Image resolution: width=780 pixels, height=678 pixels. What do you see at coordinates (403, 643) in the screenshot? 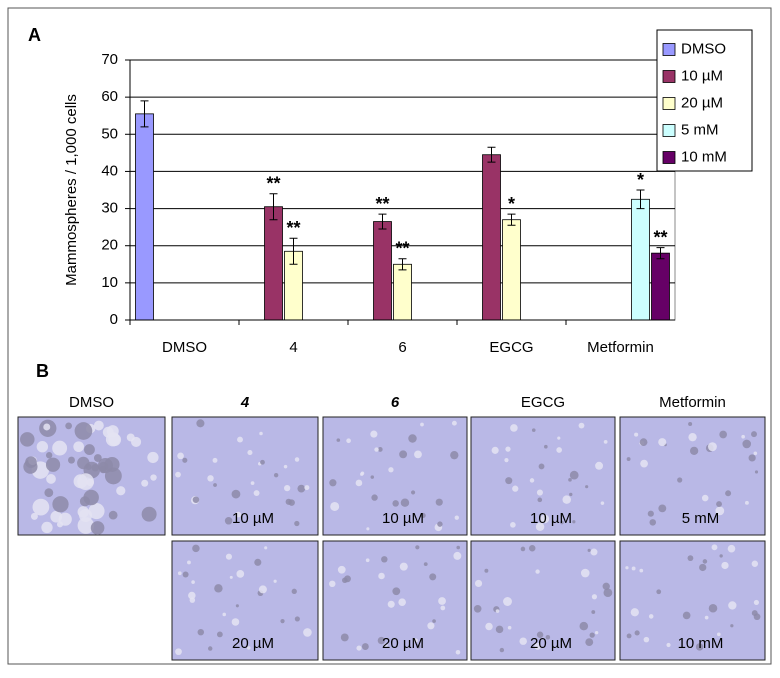
I see `image-caption: 20 µM` at bounding box center [403, 643].